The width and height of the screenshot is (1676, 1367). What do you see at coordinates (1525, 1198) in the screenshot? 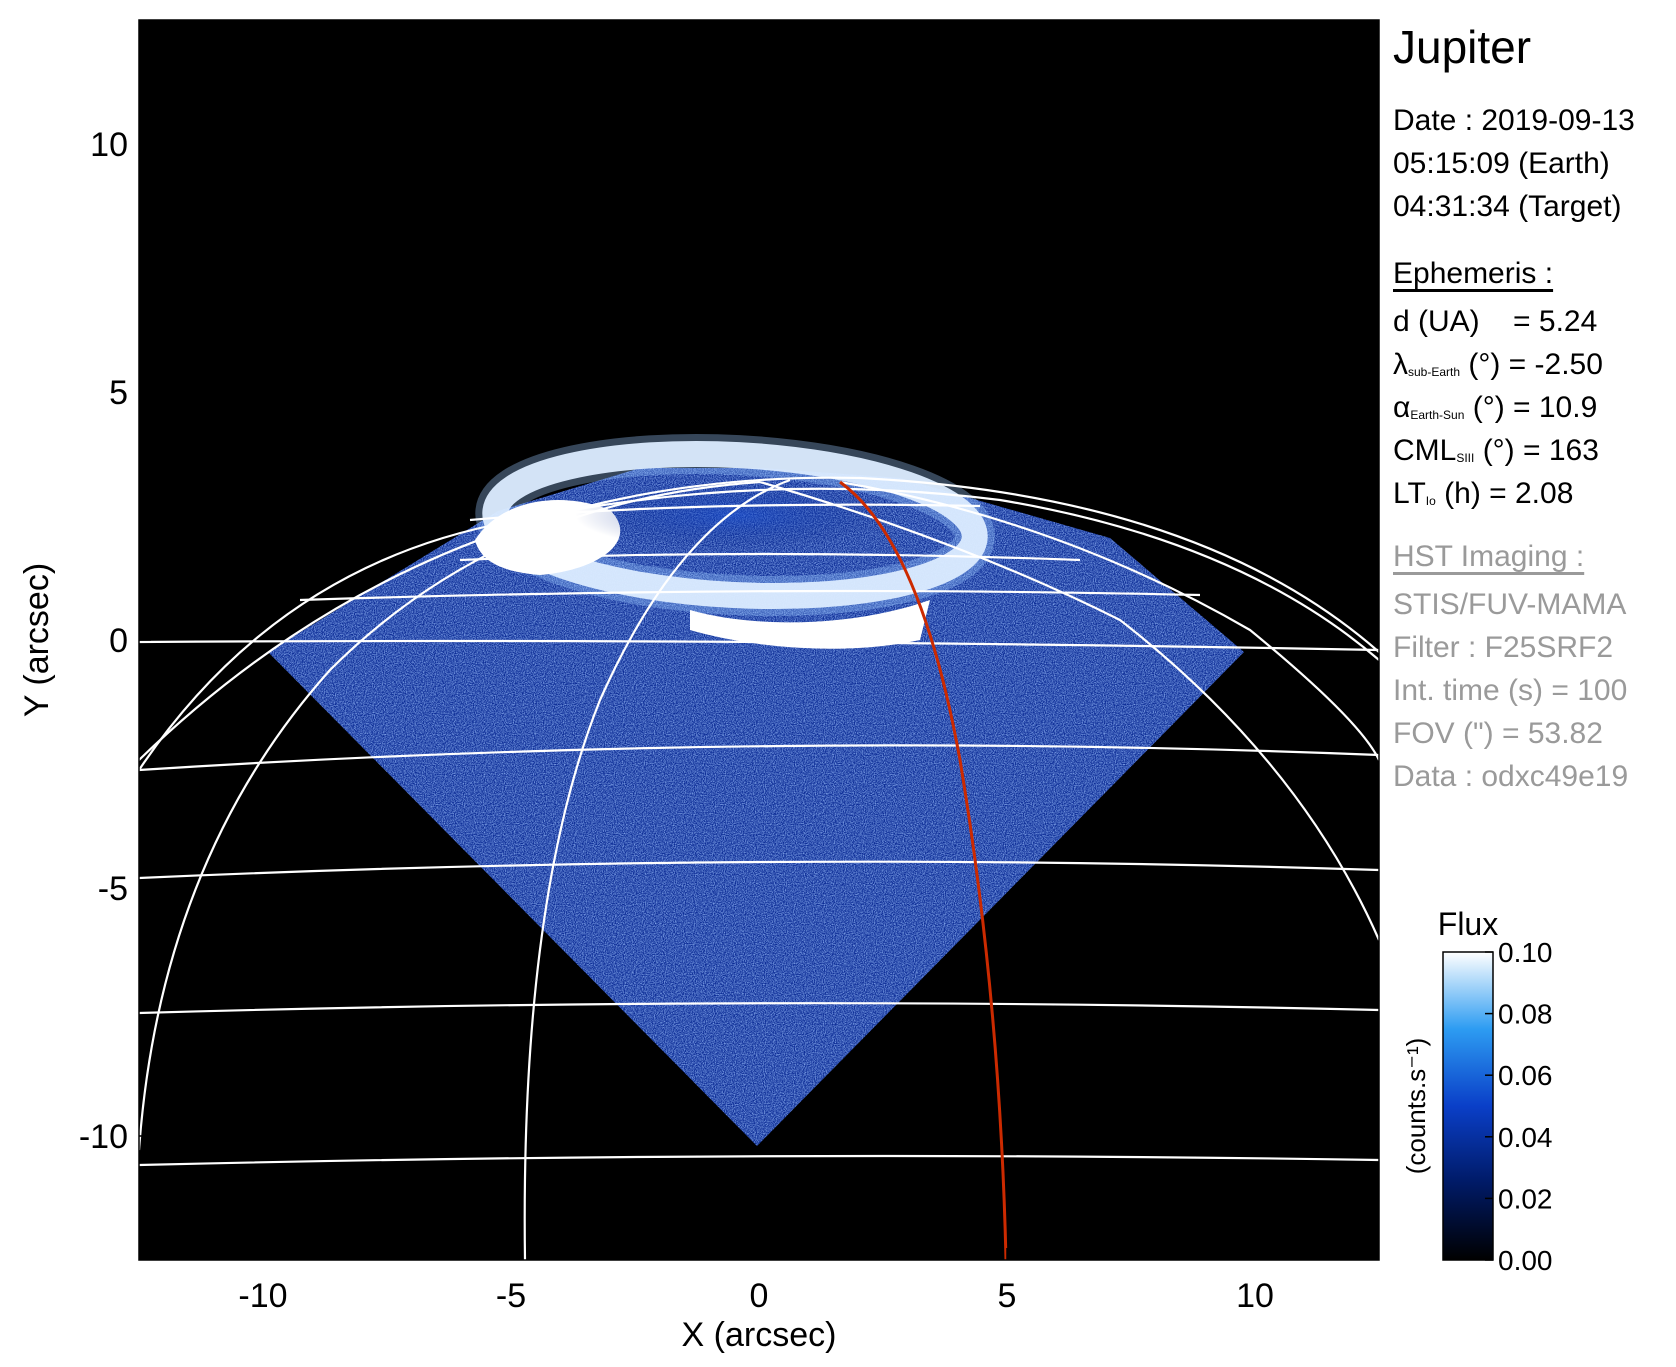
I see `colorbar-tick-label: 0.02` at bounding box center [1525, 1198].